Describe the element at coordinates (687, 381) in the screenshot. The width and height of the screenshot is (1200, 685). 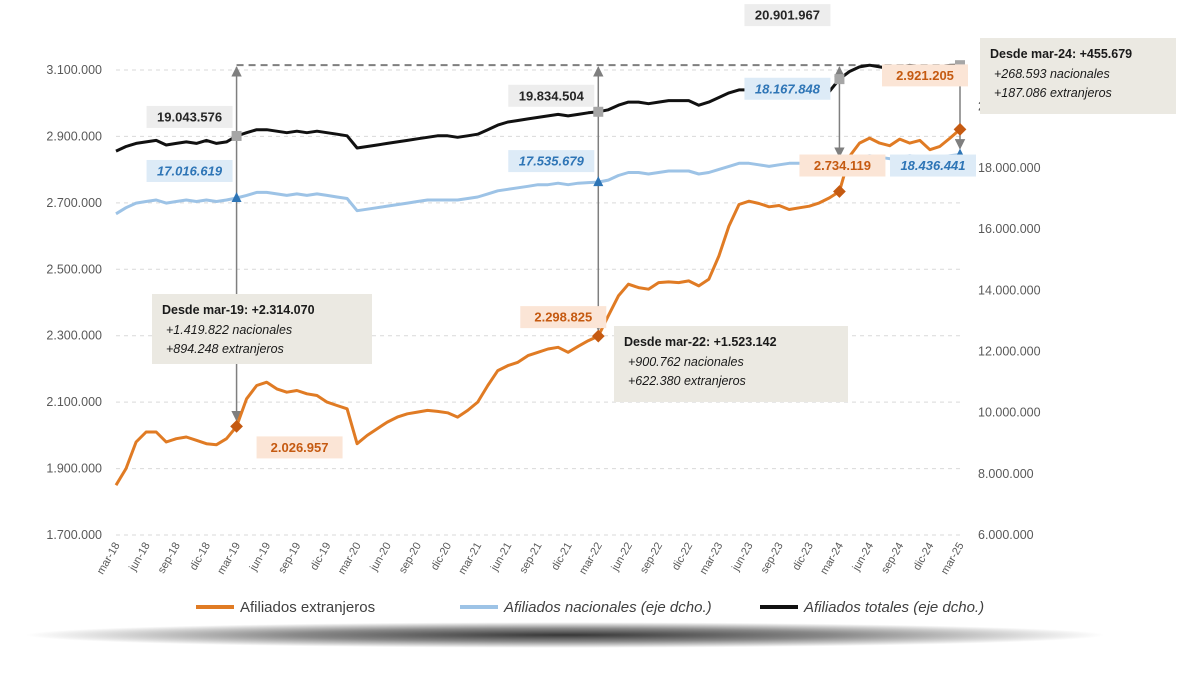
I see `annotation-line: +622.380 extranjeros` at that location.